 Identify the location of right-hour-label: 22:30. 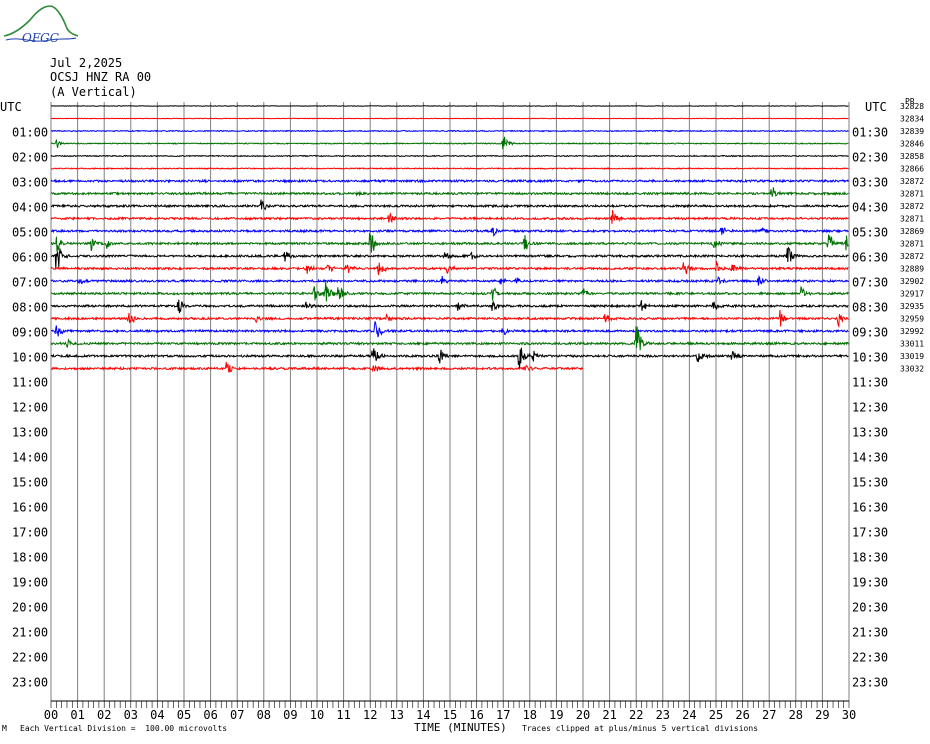
(870, 658).